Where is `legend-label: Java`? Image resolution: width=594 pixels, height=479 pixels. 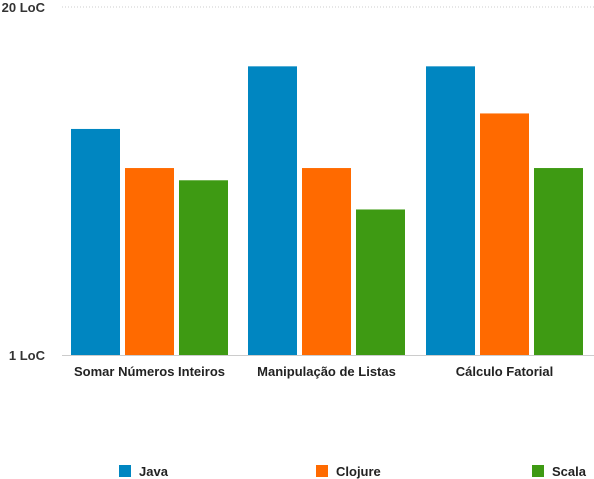
legend-label: Java is located at coordinates (154, 471).